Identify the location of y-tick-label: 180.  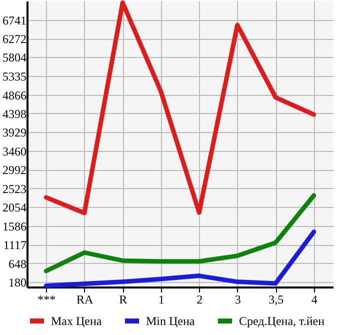
(17, 283).